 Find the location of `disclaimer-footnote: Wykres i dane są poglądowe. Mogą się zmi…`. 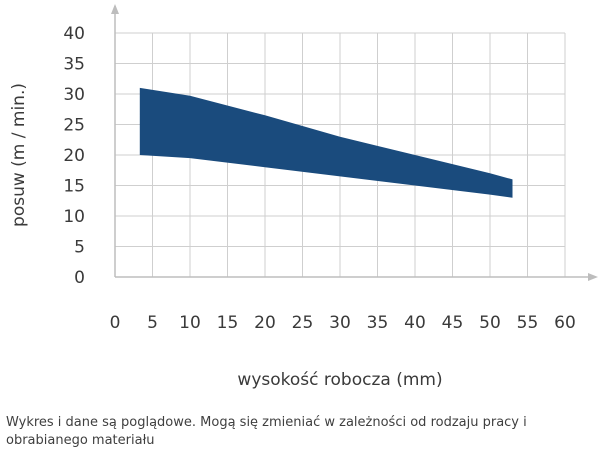

disclaimer-footnote: Wykres i dane są poglądowe. Mogą się zmi… is located at coordinates (266, 431).